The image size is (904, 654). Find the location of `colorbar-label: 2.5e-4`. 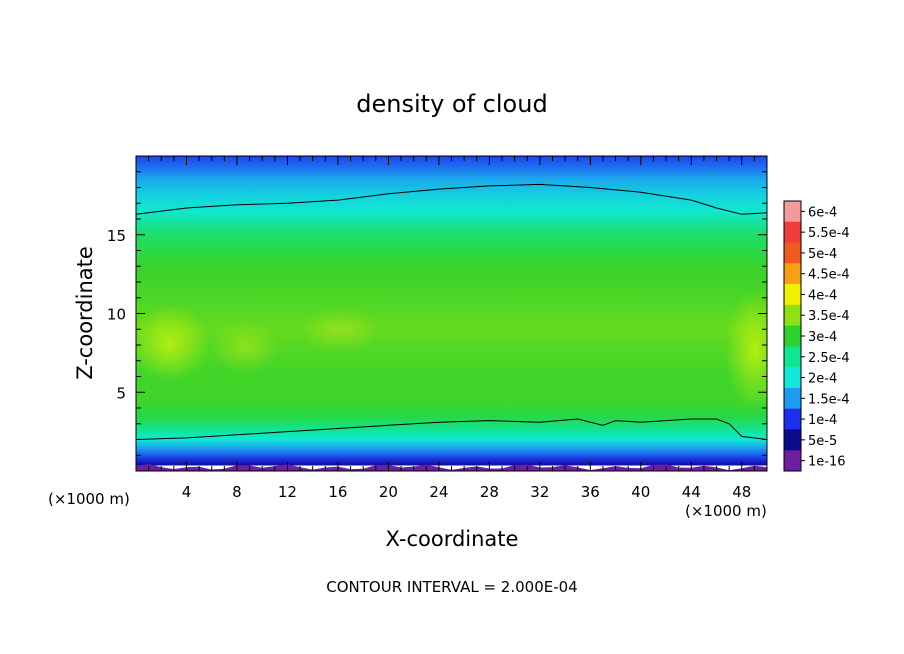

colorbar-label: 2.5e-4 is located at coordinates (829, 358).